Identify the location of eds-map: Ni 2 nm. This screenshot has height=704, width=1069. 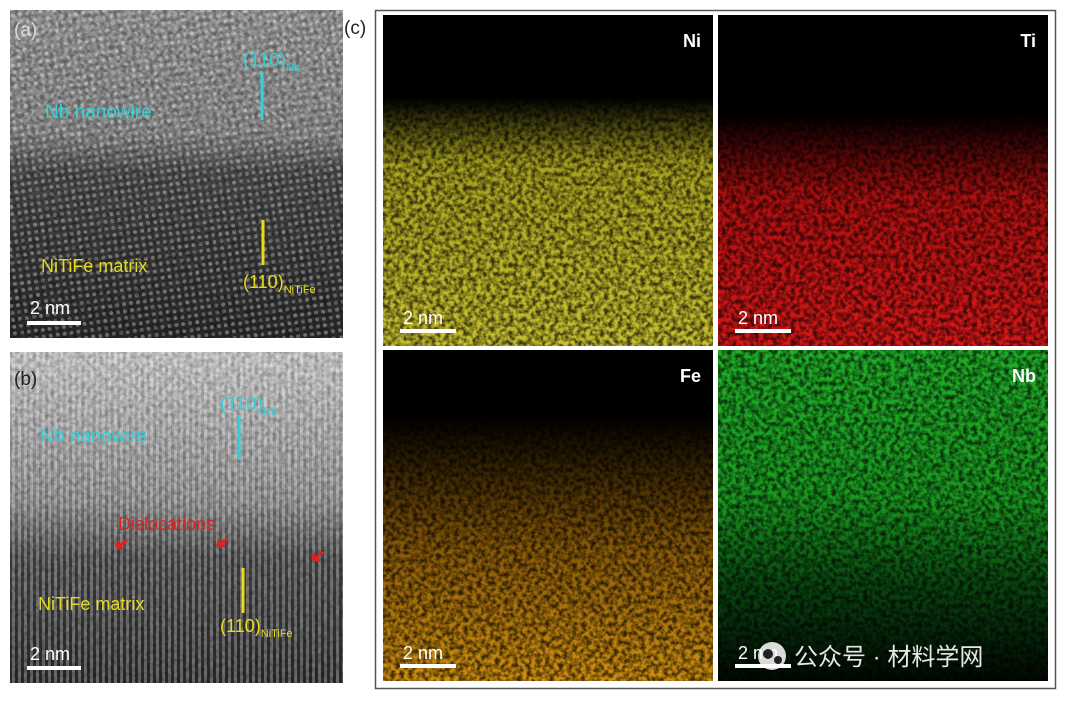
(548, 180).